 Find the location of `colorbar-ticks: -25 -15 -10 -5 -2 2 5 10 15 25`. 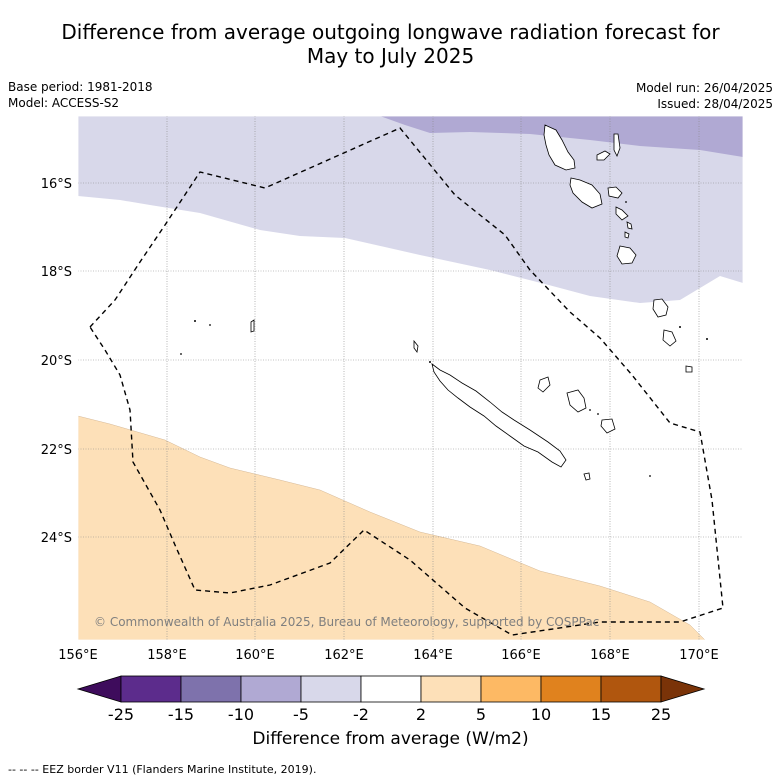

colorbar-ticks: -25 -15 -10 -5 -2 2 5 10 15 25 is located at coordinates (389, 714).